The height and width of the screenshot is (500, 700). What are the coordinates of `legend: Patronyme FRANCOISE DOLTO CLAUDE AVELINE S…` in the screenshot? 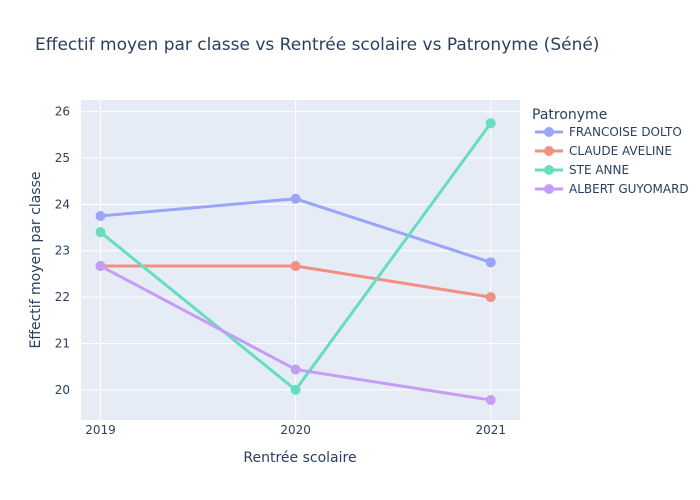 It's located at (610, 151).